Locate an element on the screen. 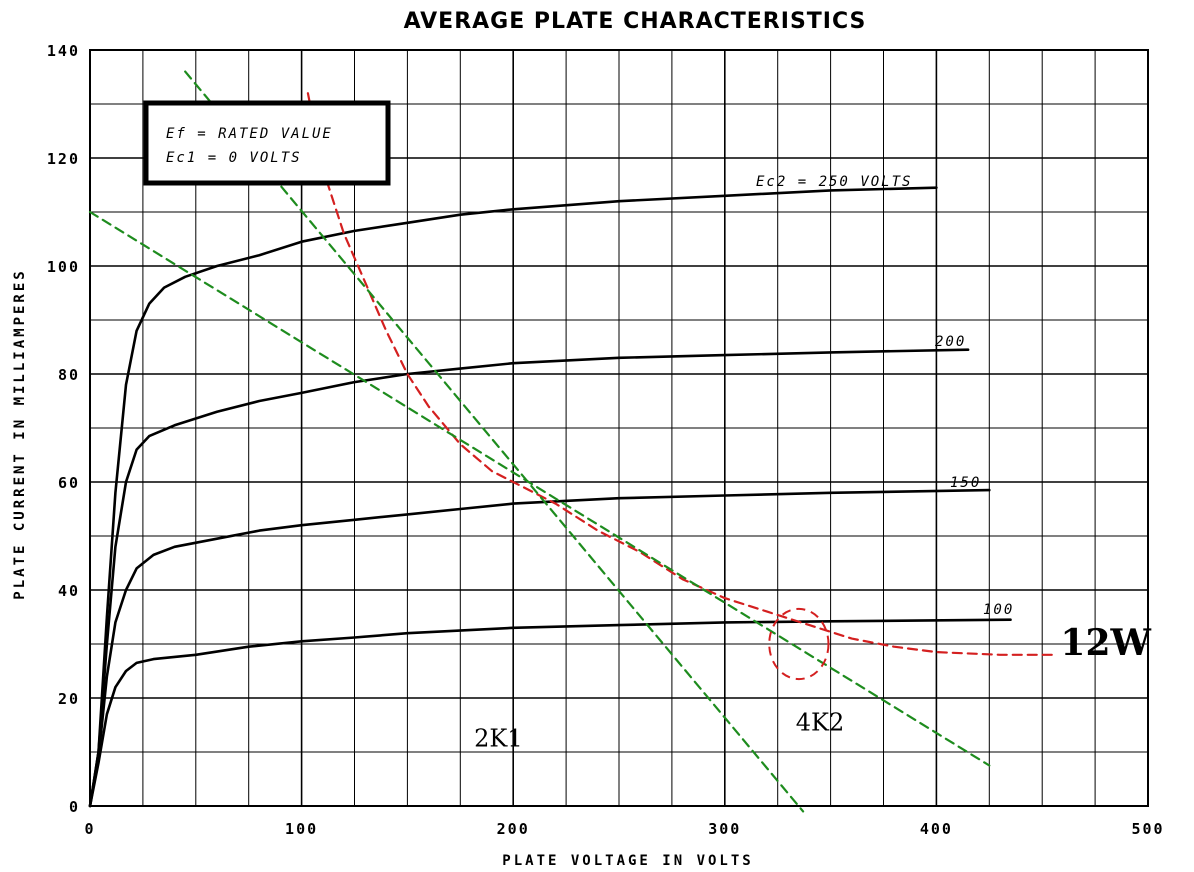  y-tick-label: 40 is located at coordinates (69, 591).